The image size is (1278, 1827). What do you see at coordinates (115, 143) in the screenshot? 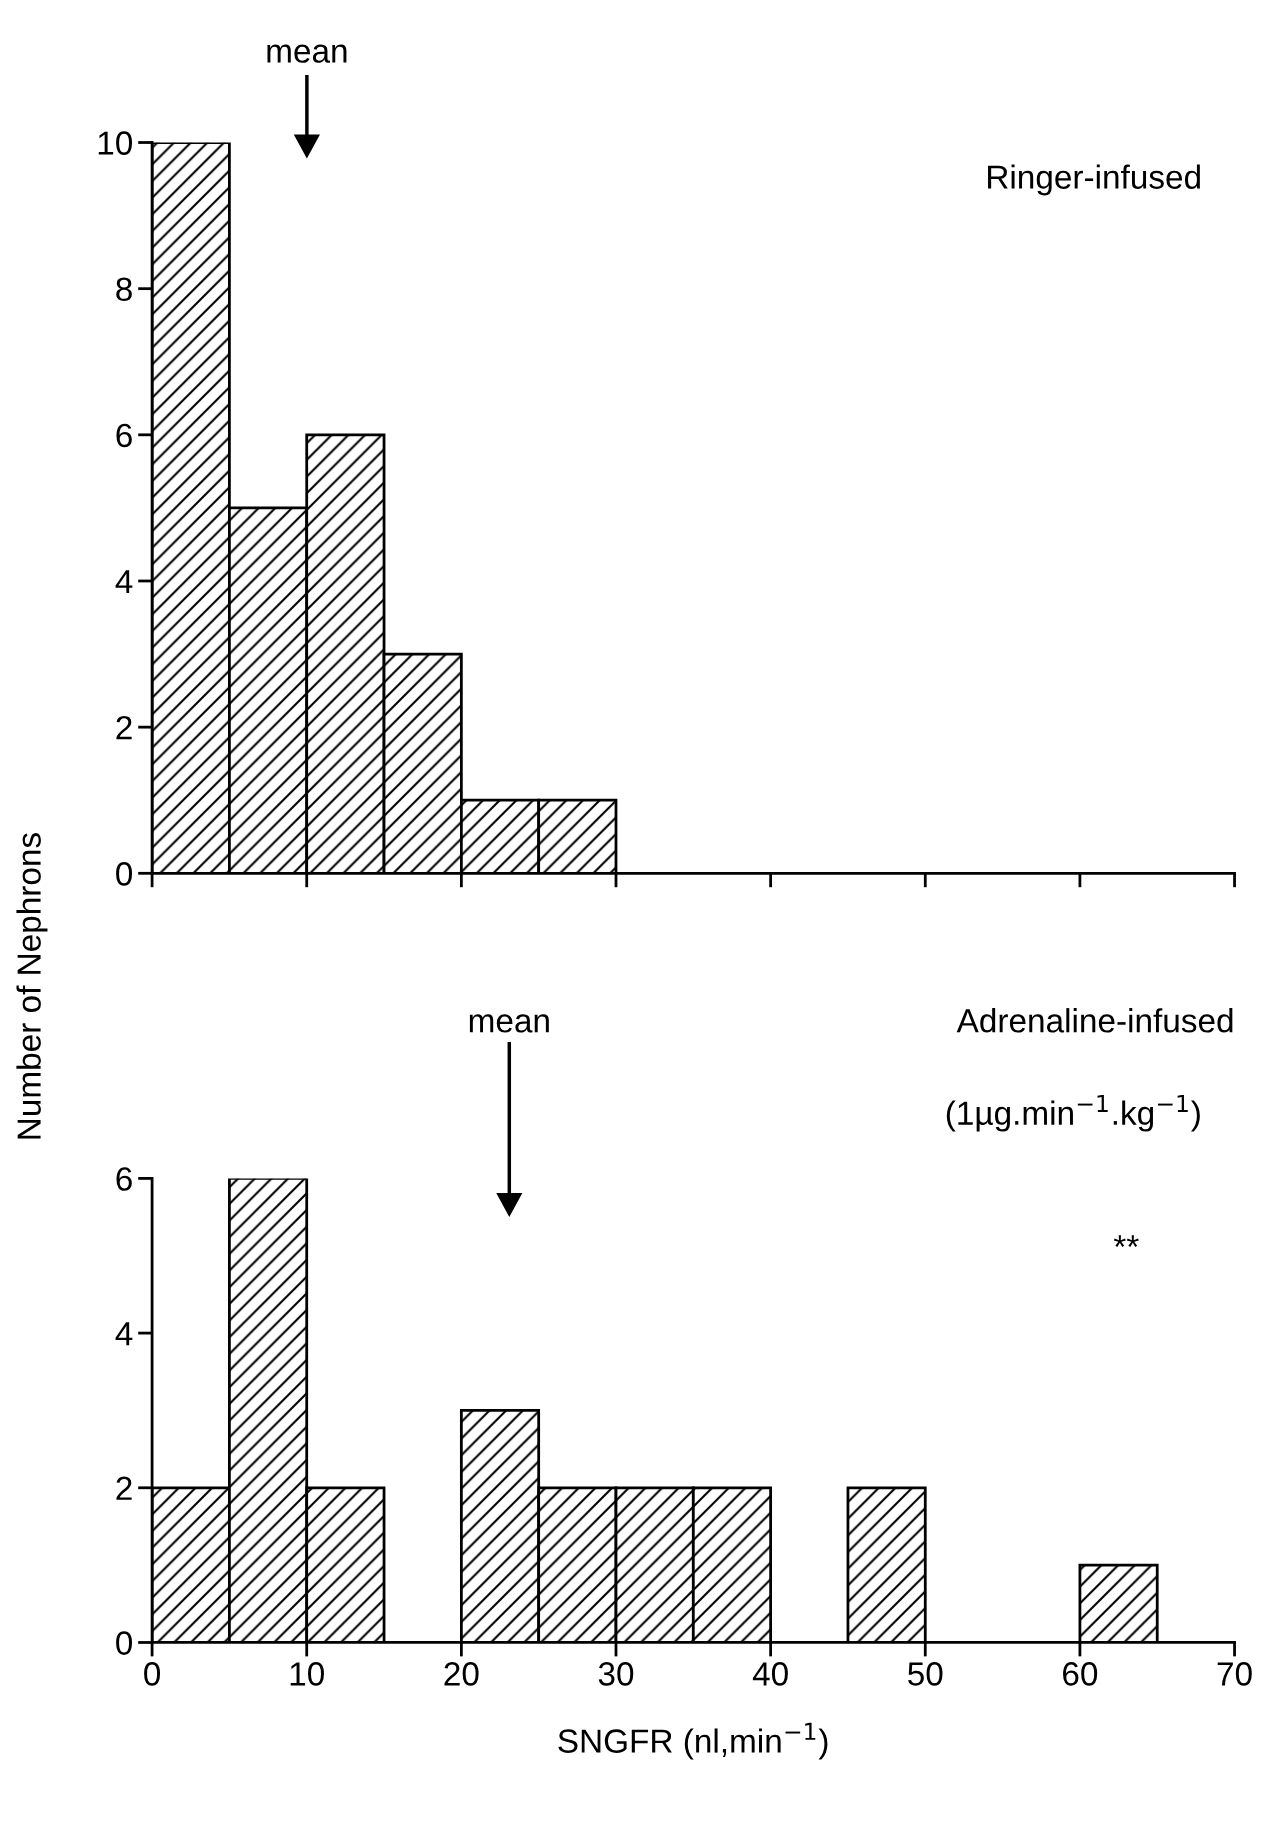
I see `y-tick-label: 10` at bounding box center [115, 143].